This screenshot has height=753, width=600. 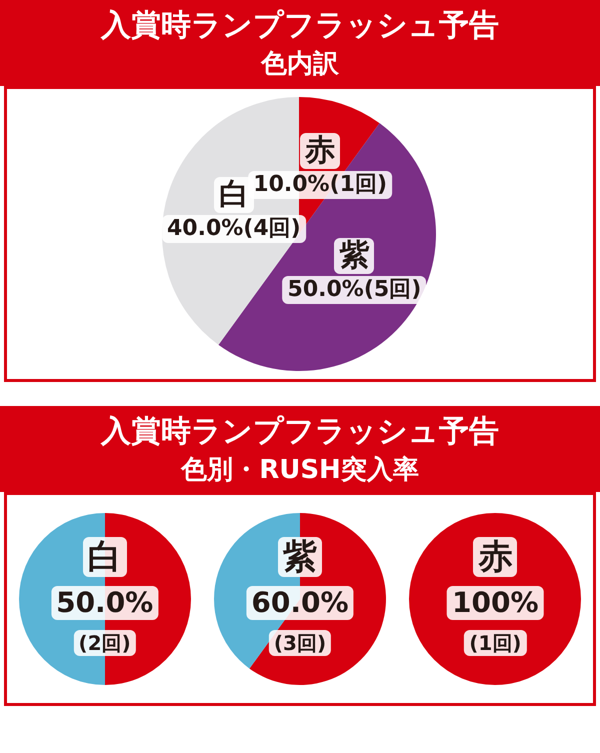 I want to click on chart-title: 入賞時ランプフラッシュ予告, so click(x=300, y=26).